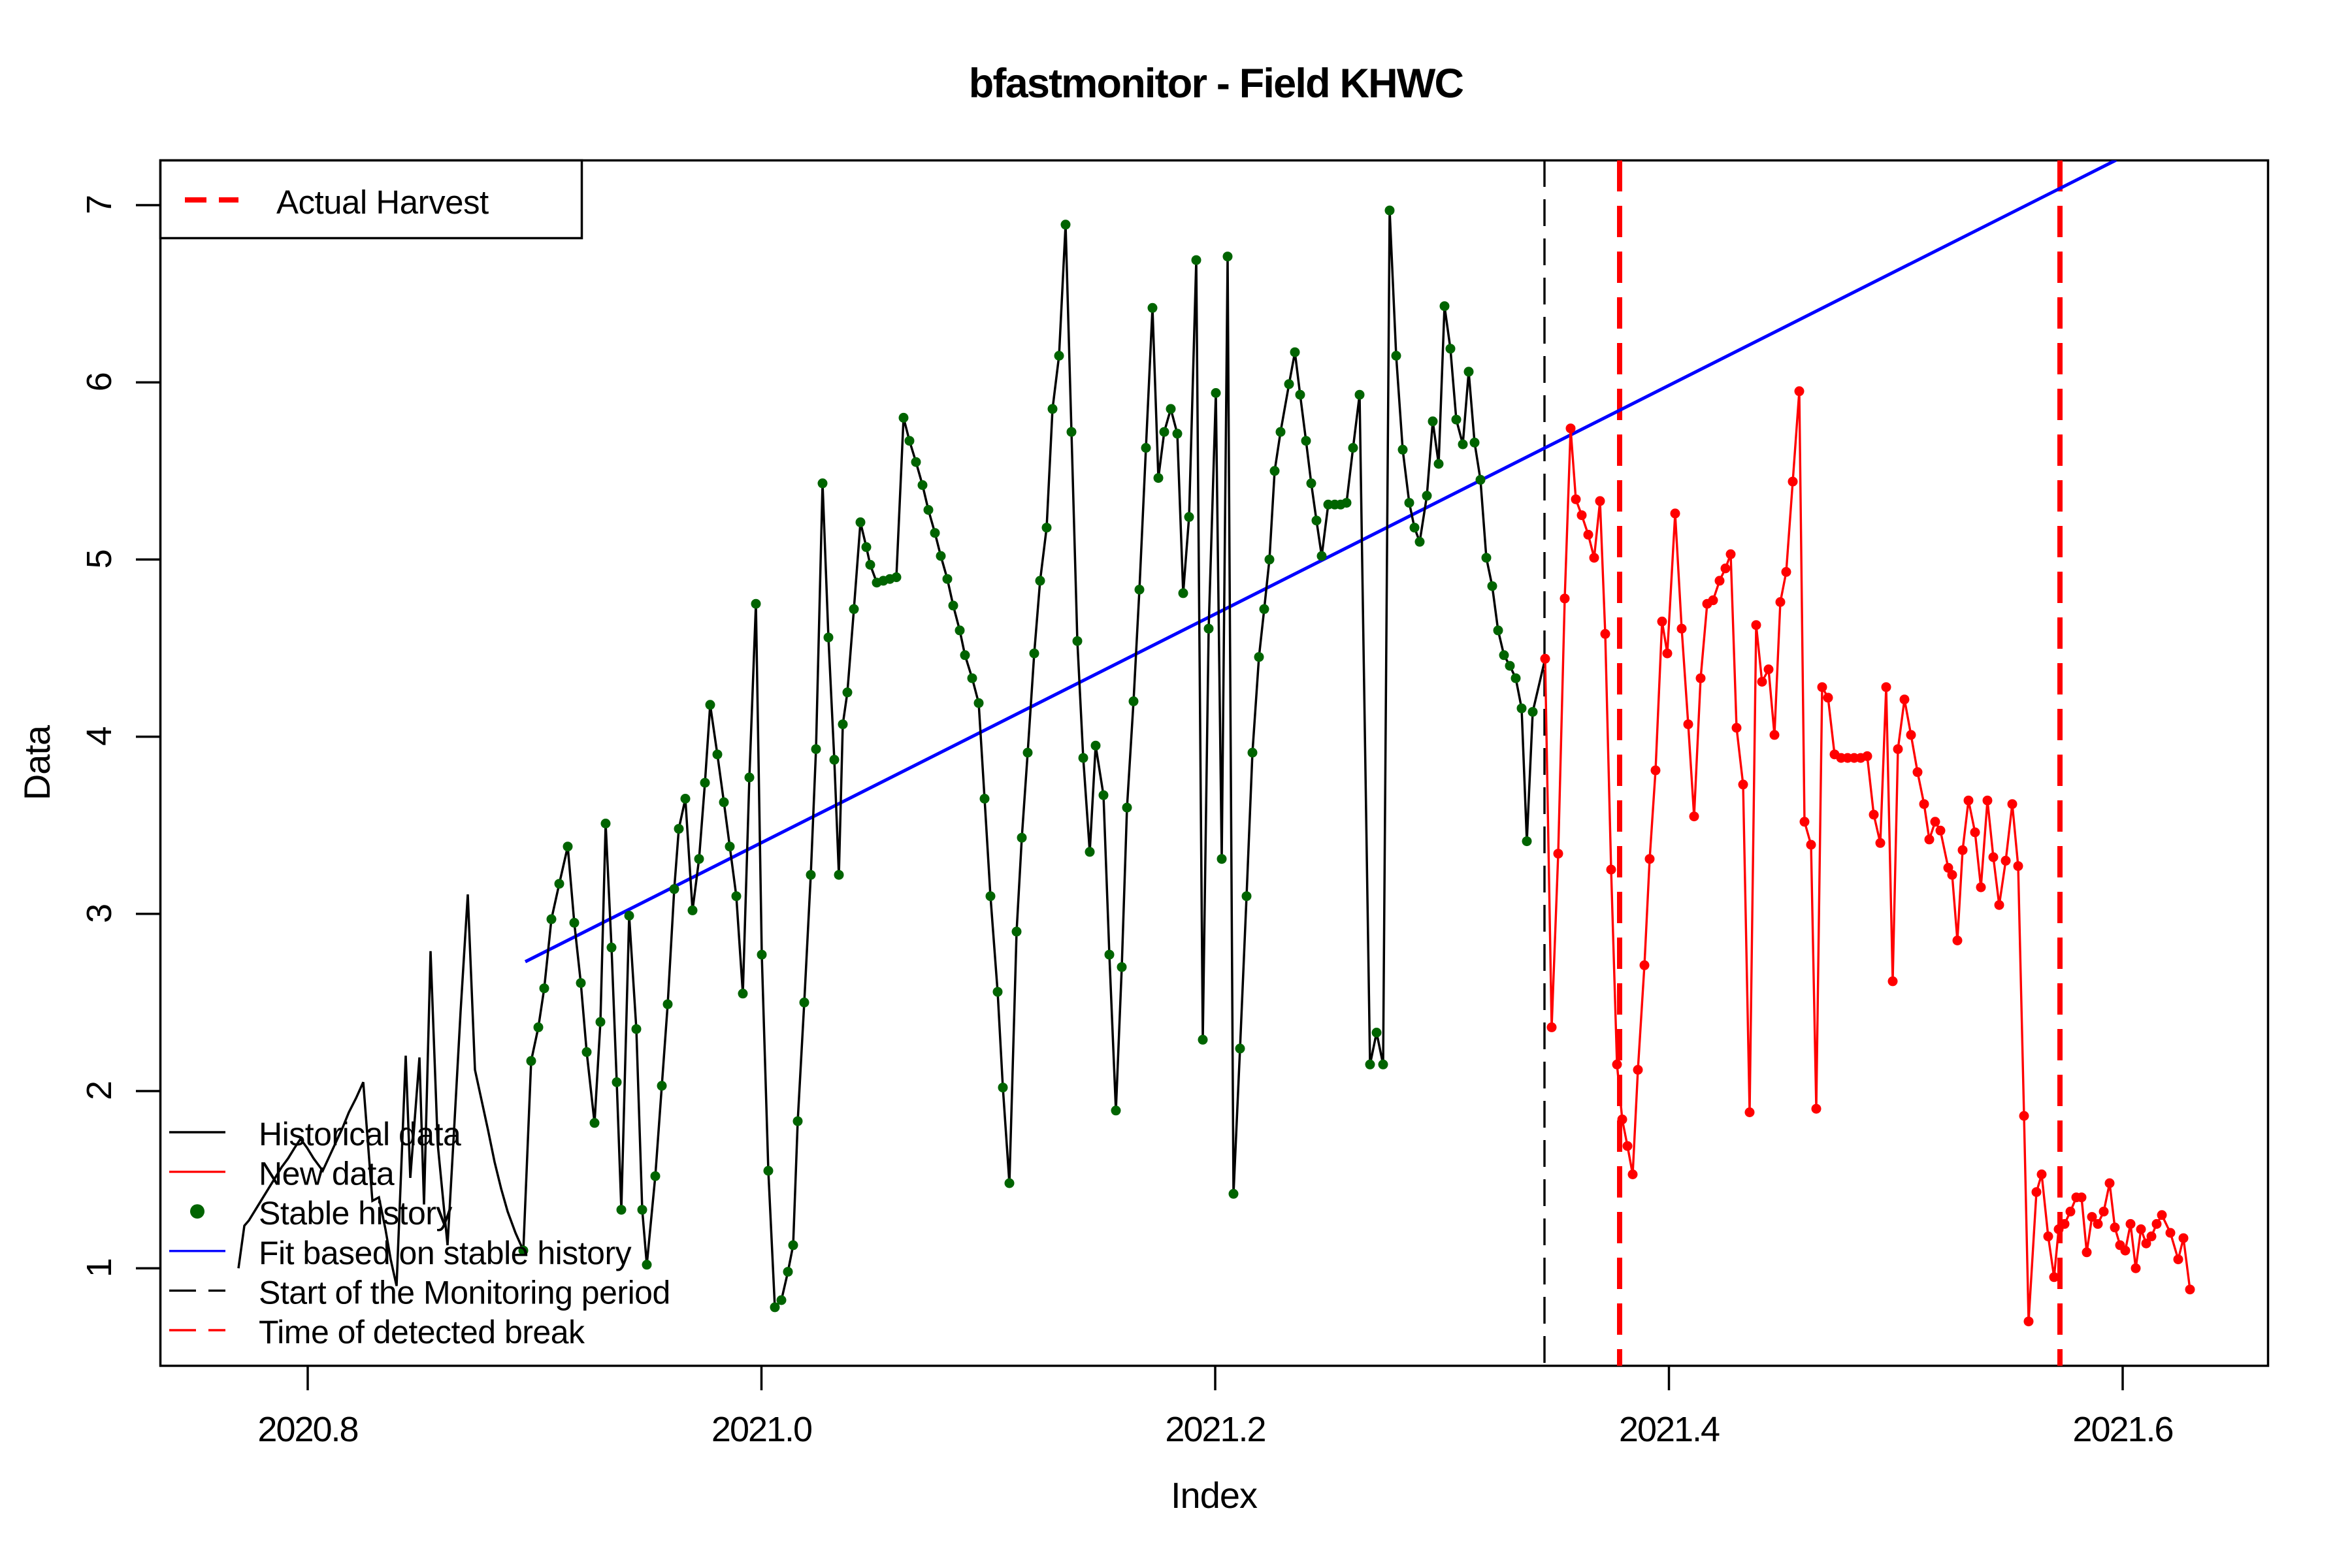 This screenshot has width=2352, height=1568. I want to click on svg-text: Data, so click(36, 762).